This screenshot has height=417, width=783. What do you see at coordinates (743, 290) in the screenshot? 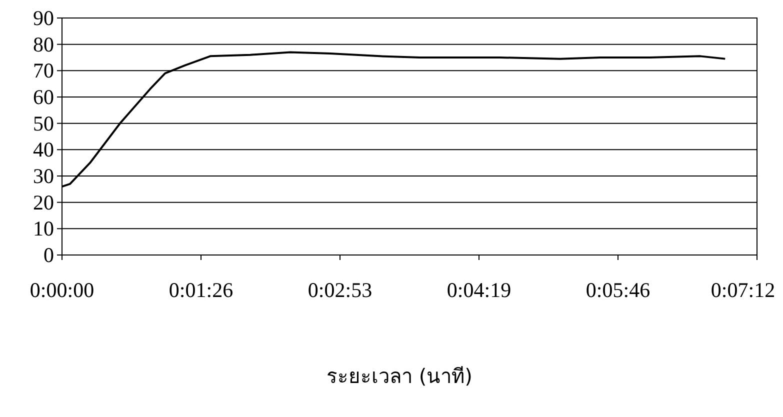
I see `x-tick-label: 0:07:12` at bounding box center [743, 290].